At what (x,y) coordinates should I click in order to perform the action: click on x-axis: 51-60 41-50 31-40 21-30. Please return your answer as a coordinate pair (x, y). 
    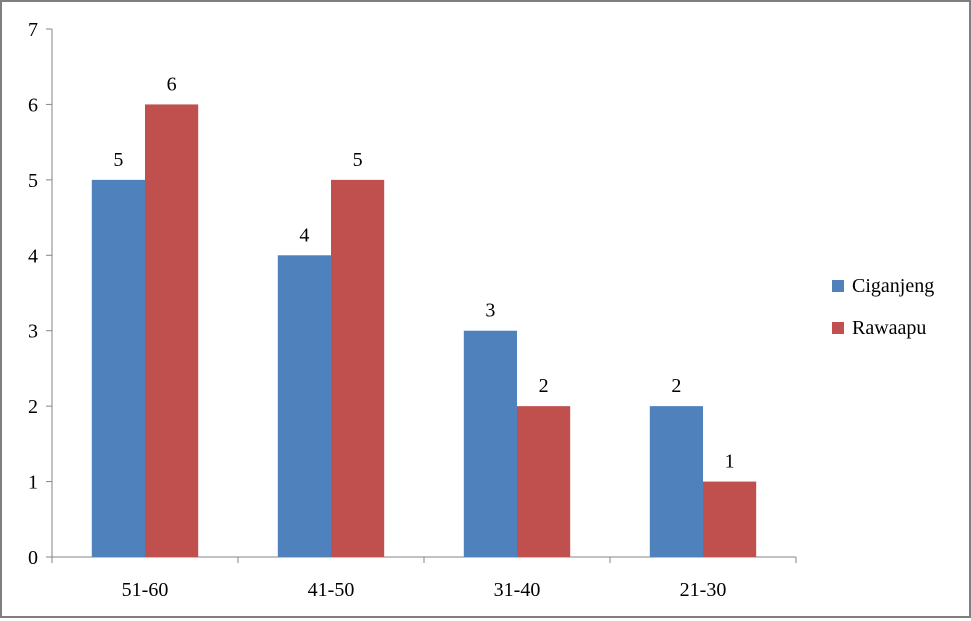
    Looking at the image, I should click on (424, 578).